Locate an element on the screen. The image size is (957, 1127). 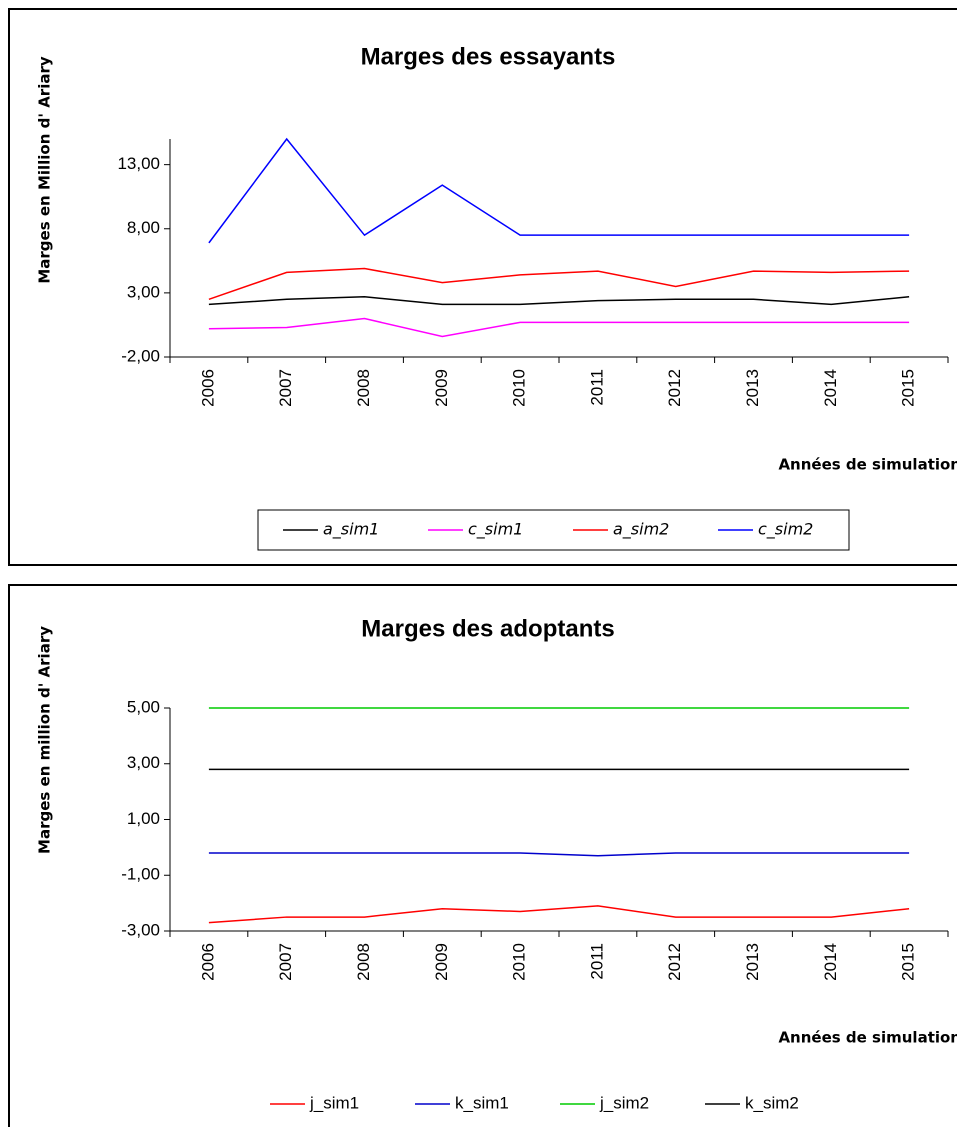
legend-label: j_sim2 is located at coordinates (624, 1102).